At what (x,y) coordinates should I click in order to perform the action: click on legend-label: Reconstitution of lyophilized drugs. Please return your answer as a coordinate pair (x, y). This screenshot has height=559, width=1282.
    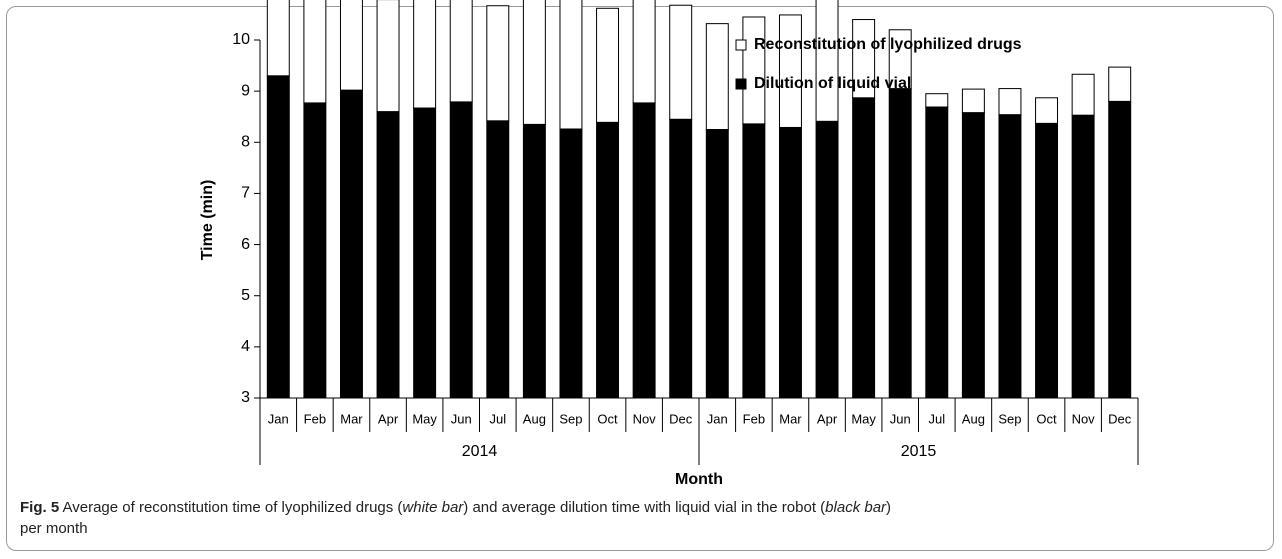
    Looking at the image, I should click on (888, 44).